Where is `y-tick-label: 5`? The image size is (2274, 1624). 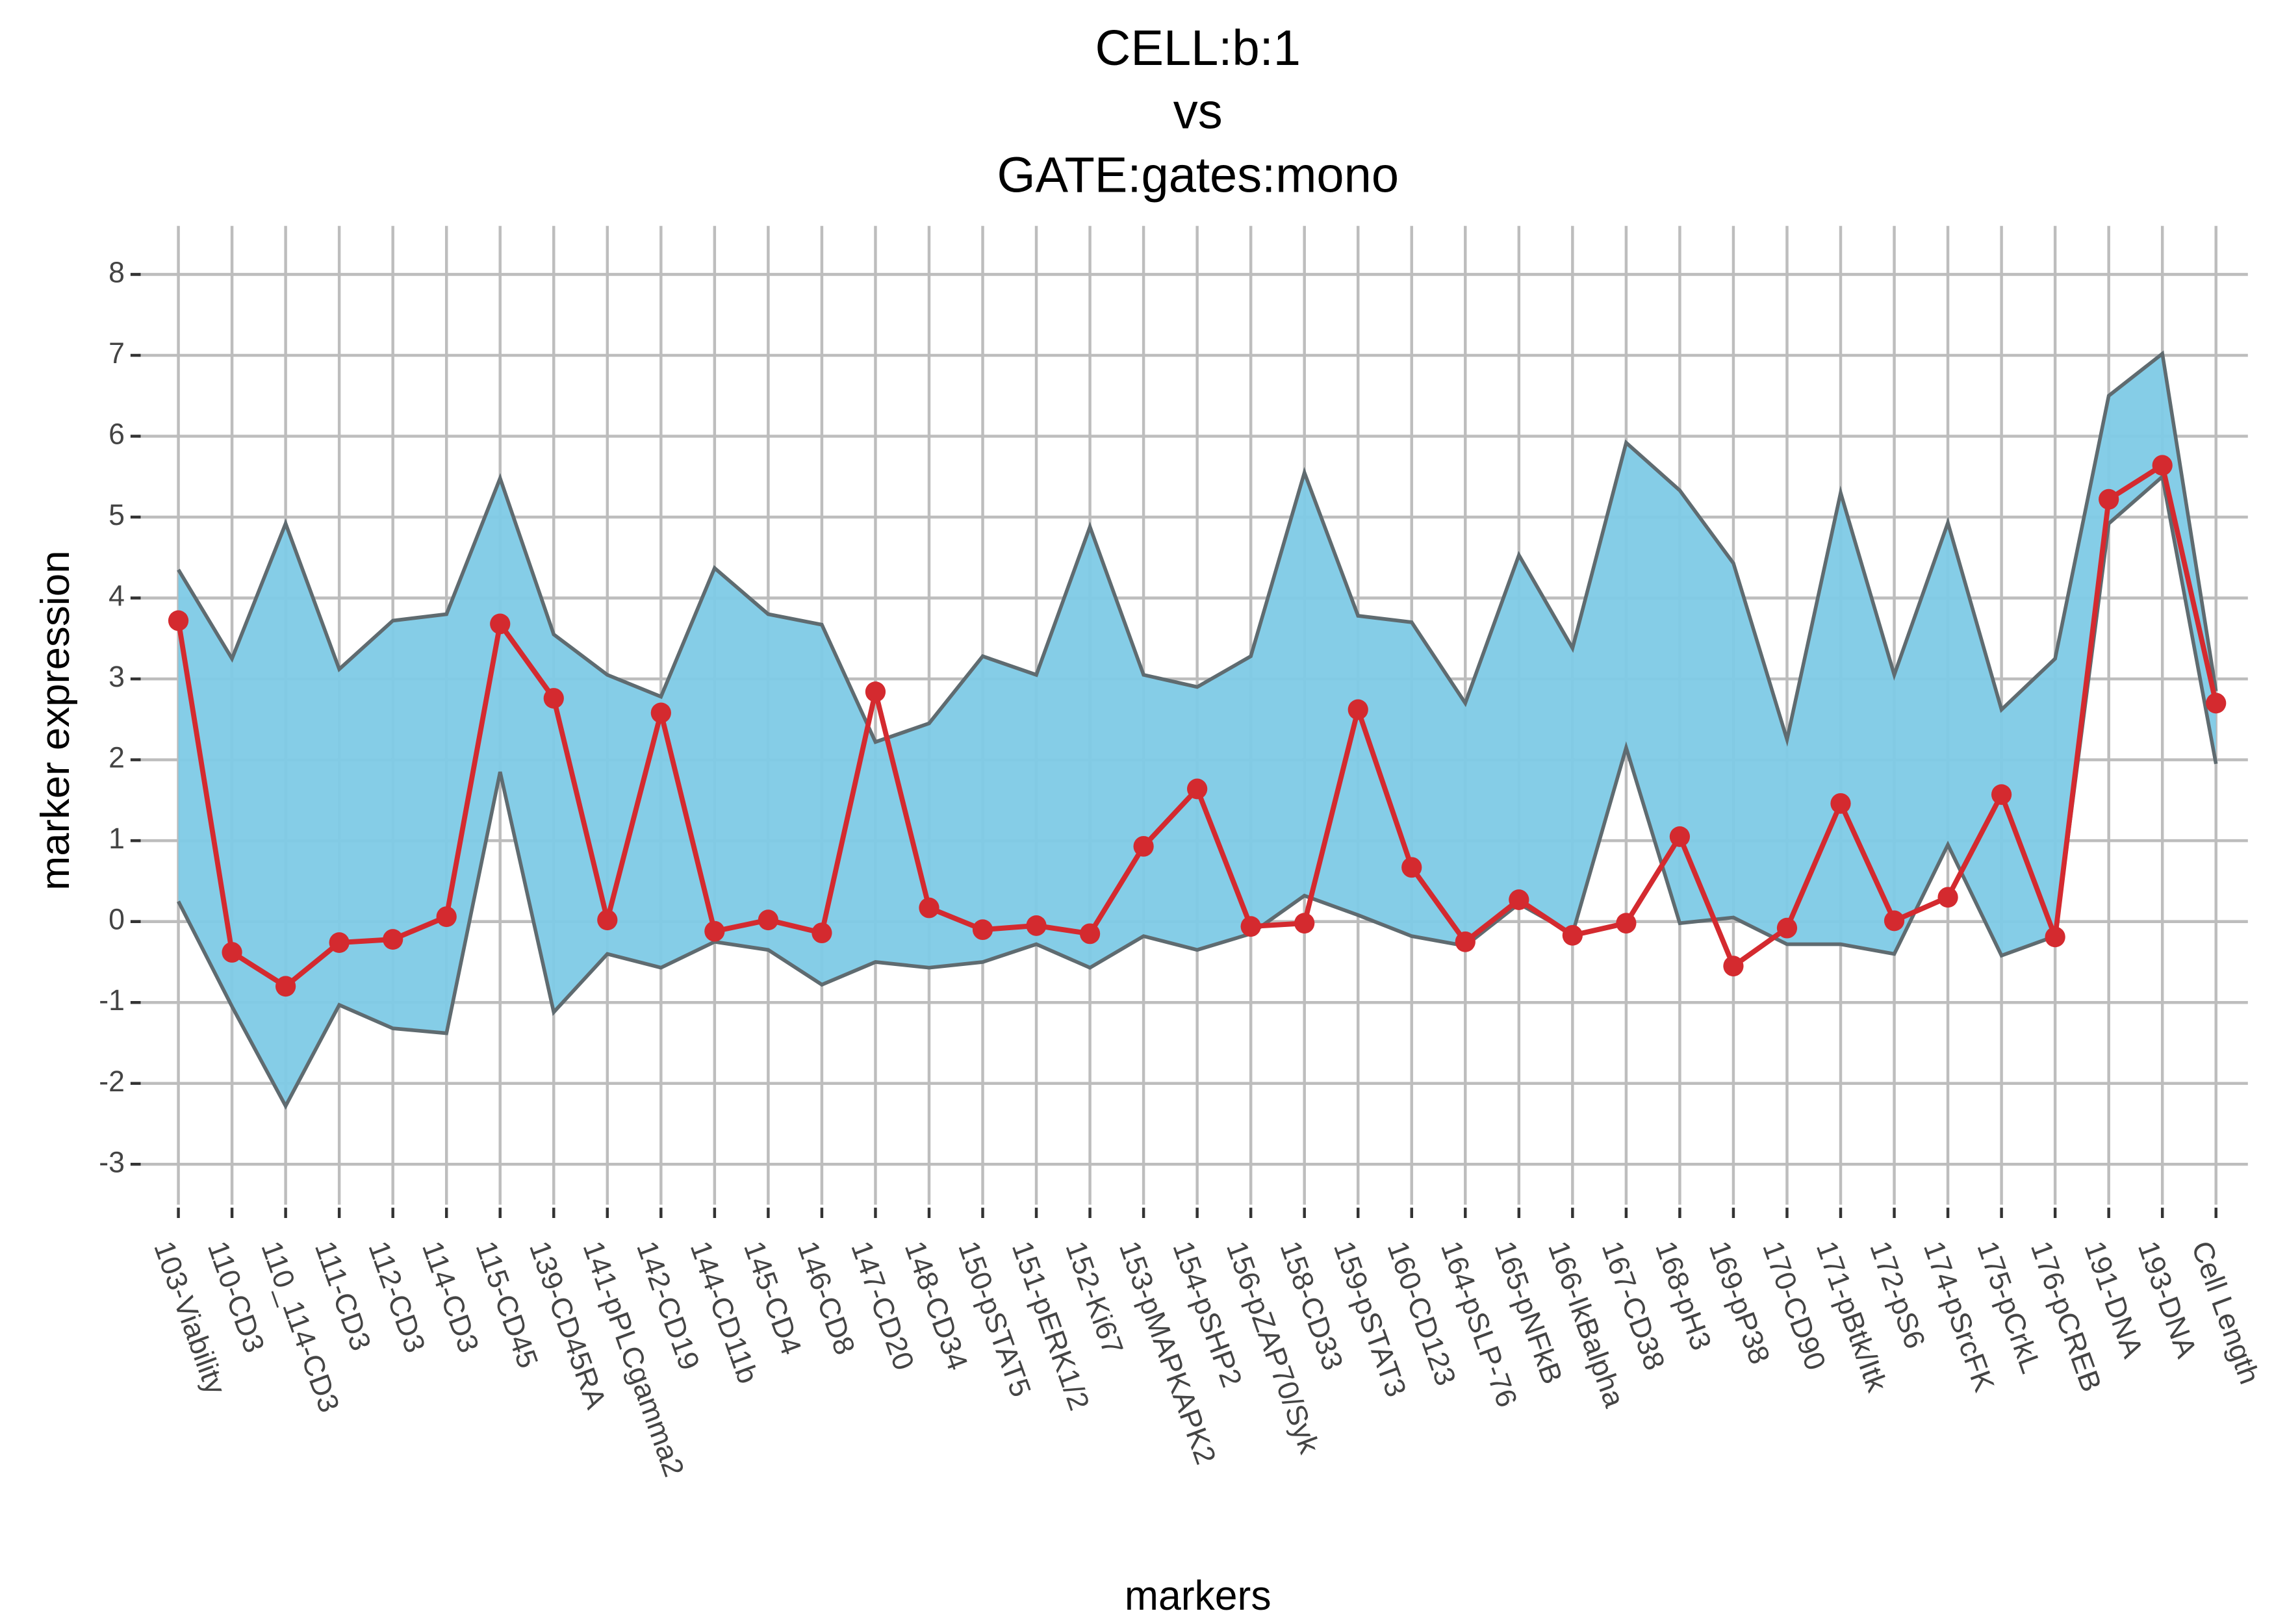 y-tick-label: 5 is located at coordinates (117, 514).